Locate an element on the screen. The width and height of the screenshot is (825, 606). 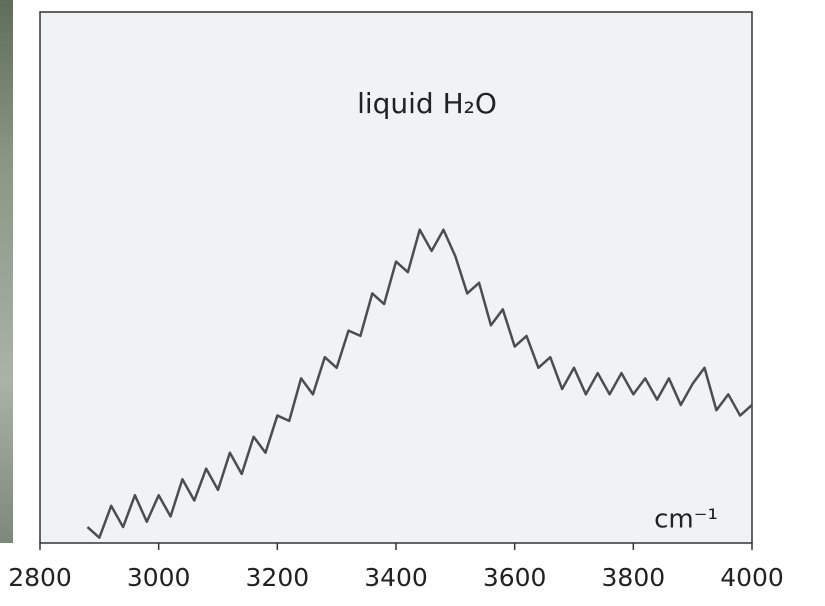
x-tick-label: 3200 is located at coordinates (278, 577).